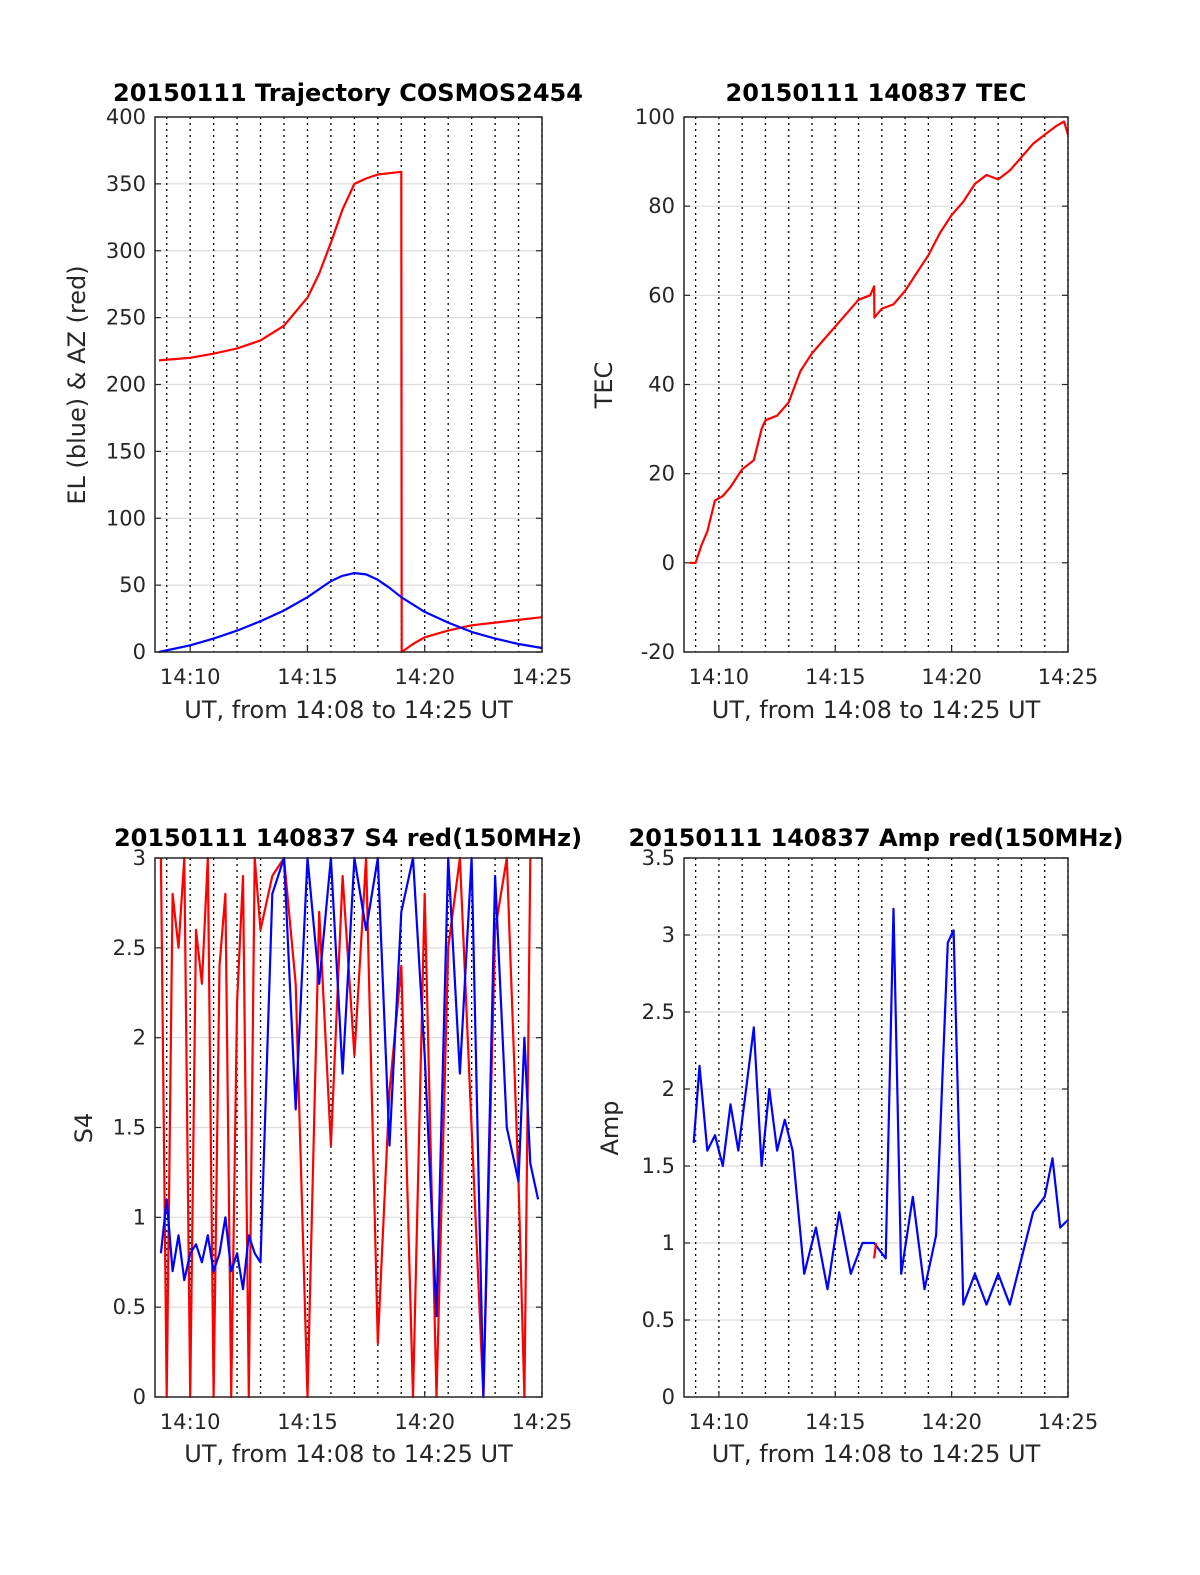 The width and height of the screenshot is (1200, 1575). Describe the element at coordinates (661, 295) in the screenshot. I see `y-tick-label: 60` at that location.